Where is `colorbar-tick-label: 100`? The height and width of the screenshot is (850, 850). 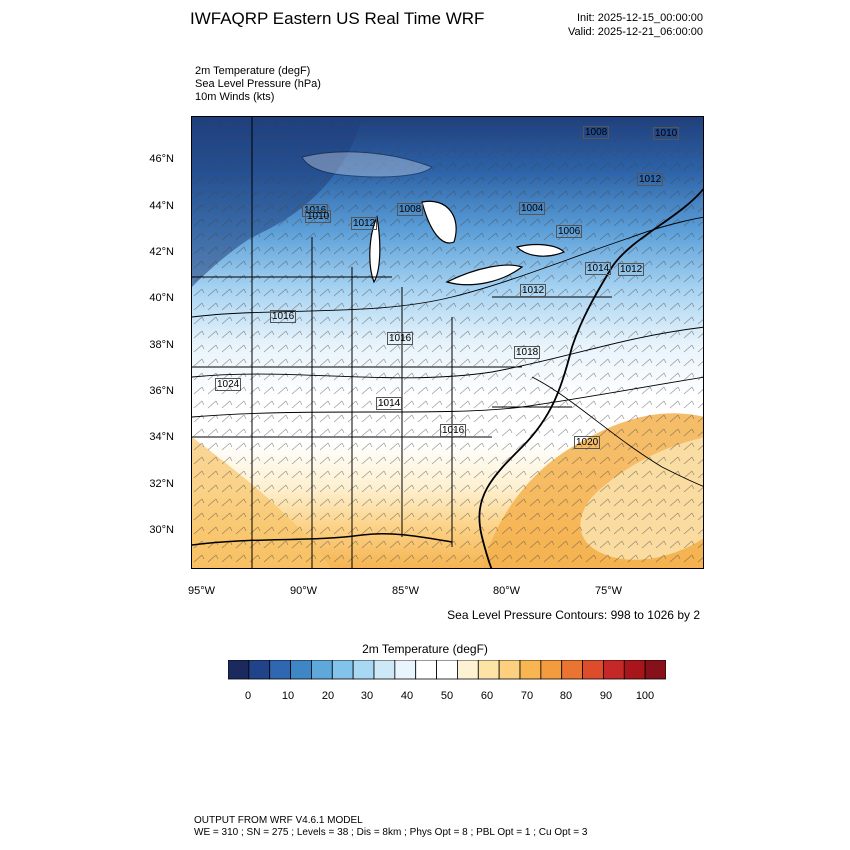
colorbar-tick-label: 100 is located at coordinates (645, 696).